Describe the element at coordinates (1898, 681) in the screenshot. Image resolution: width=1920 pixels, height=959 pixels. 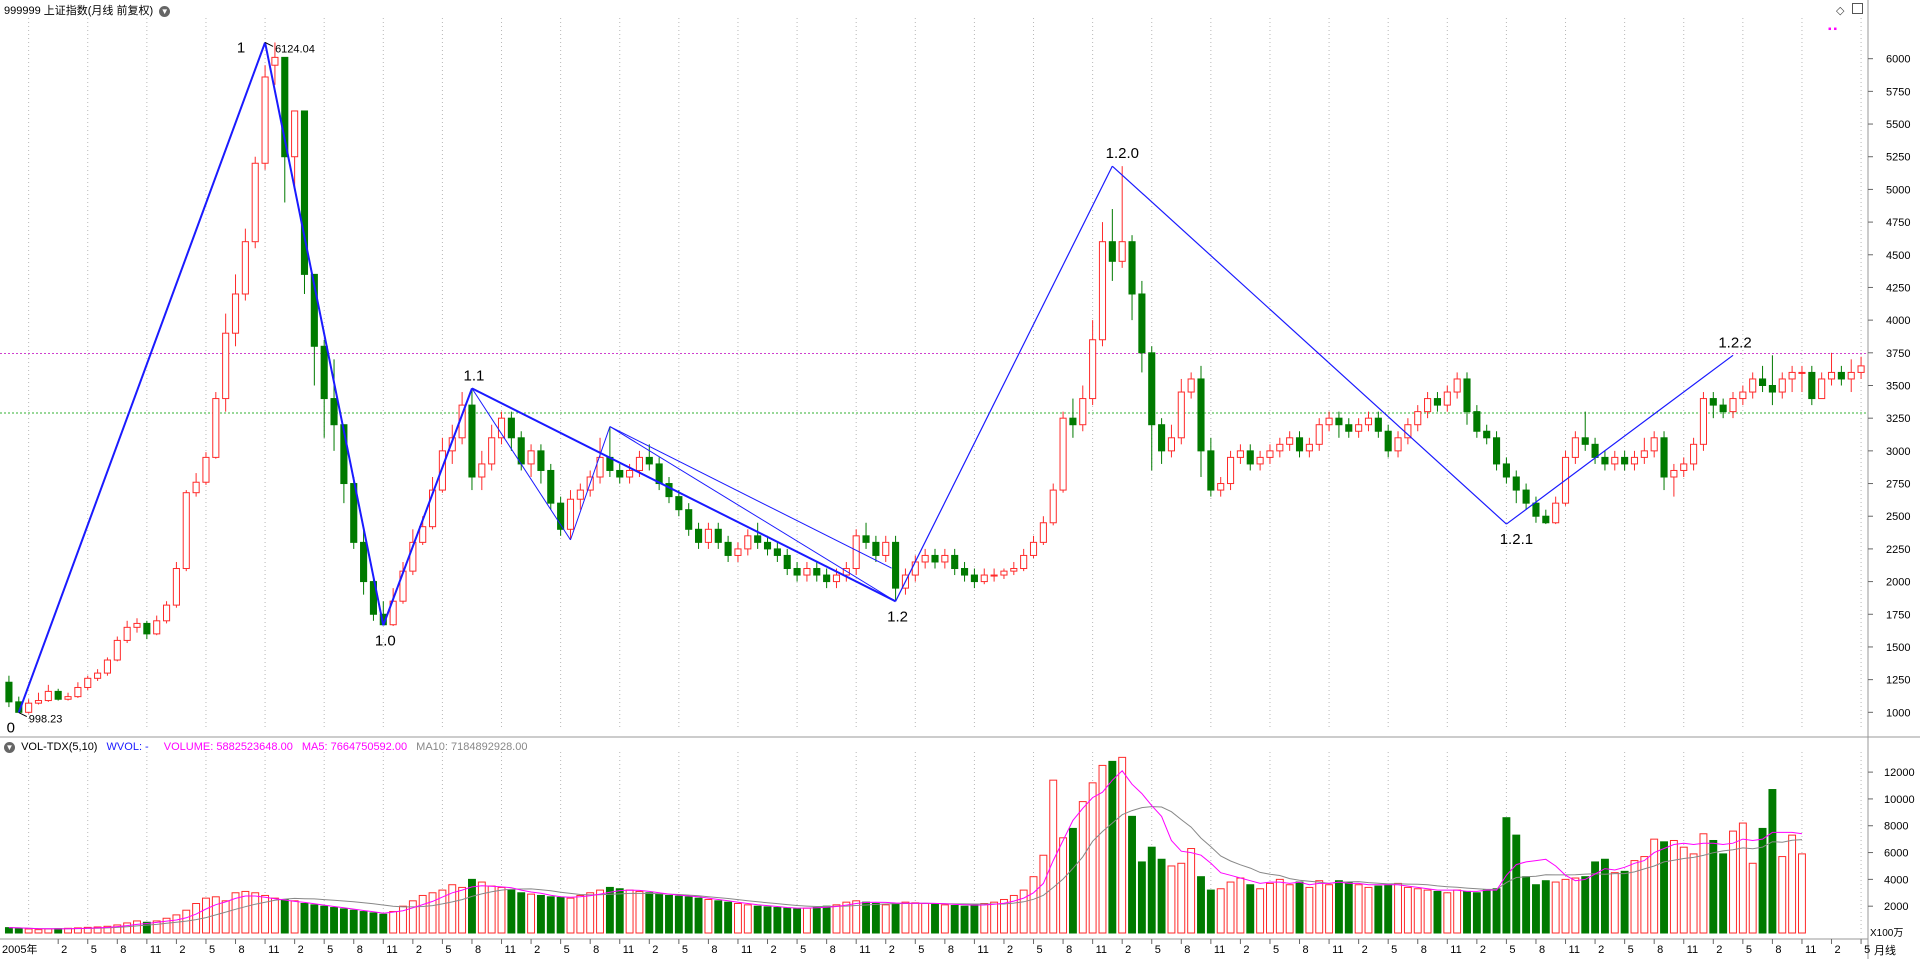
I see `price-tick-label: 1250` at that location.